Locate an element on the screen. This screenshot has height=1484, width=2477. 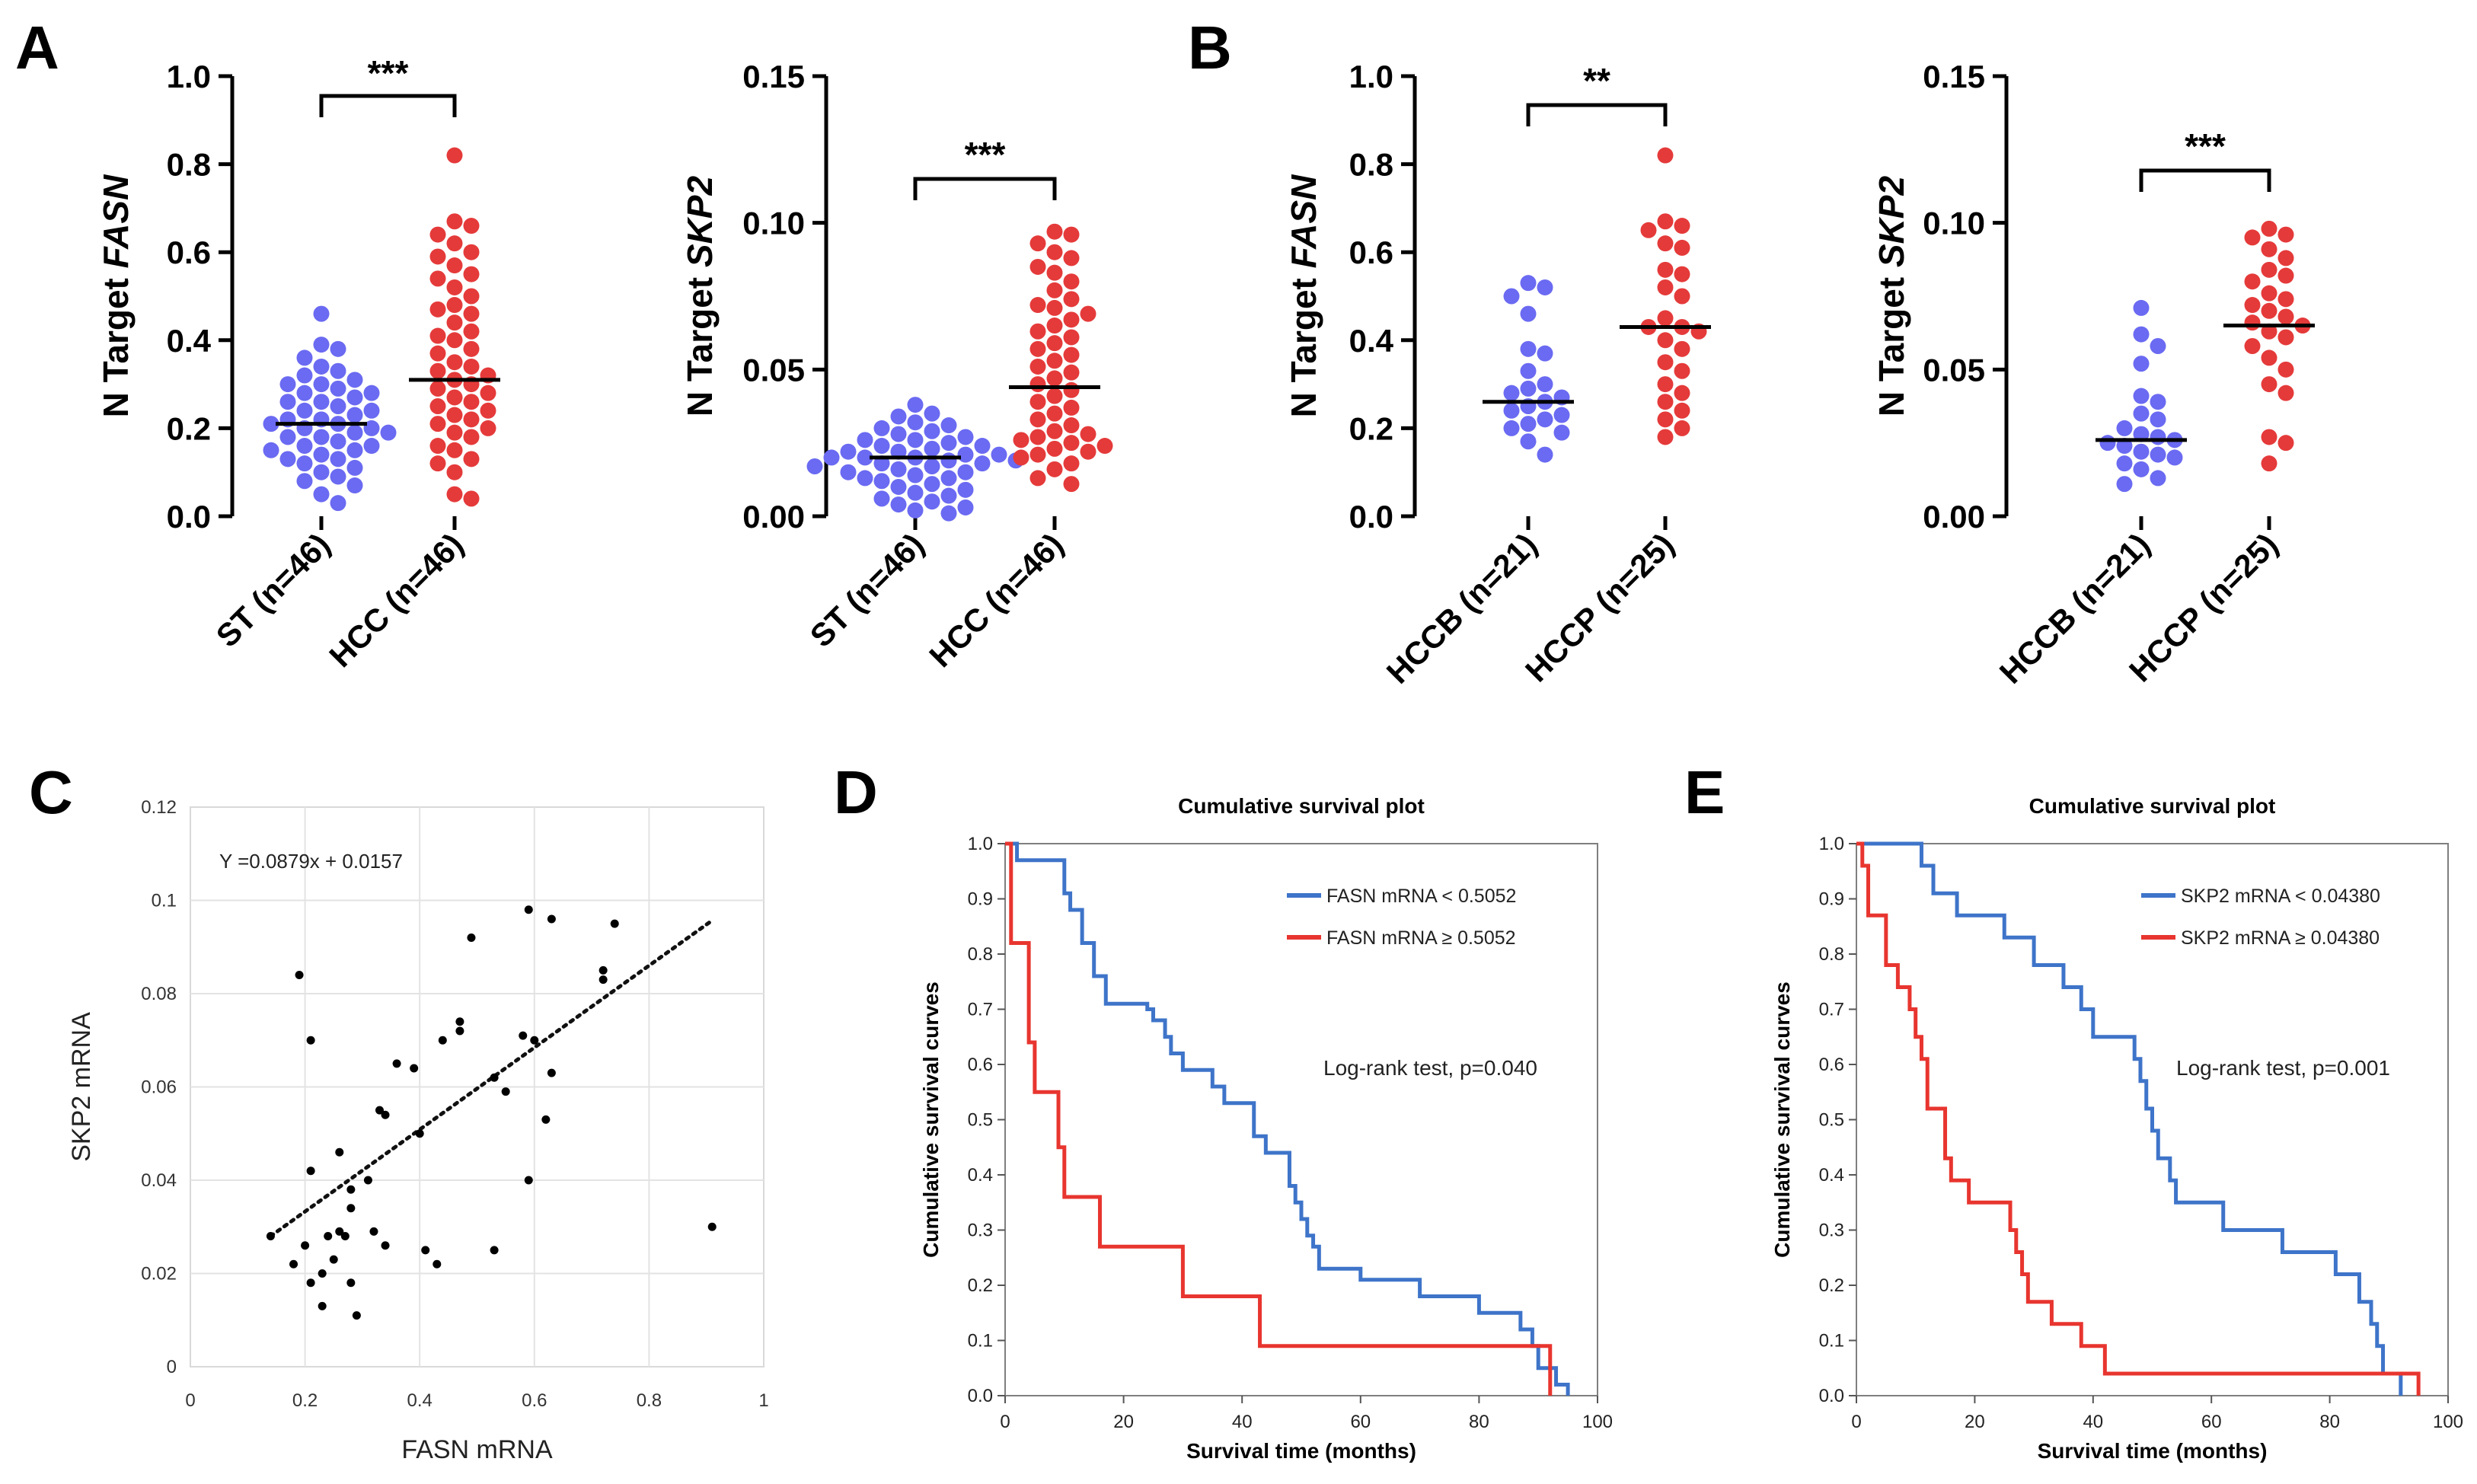
x-tick-label: 20 is located at coordinates (1975, 1422).